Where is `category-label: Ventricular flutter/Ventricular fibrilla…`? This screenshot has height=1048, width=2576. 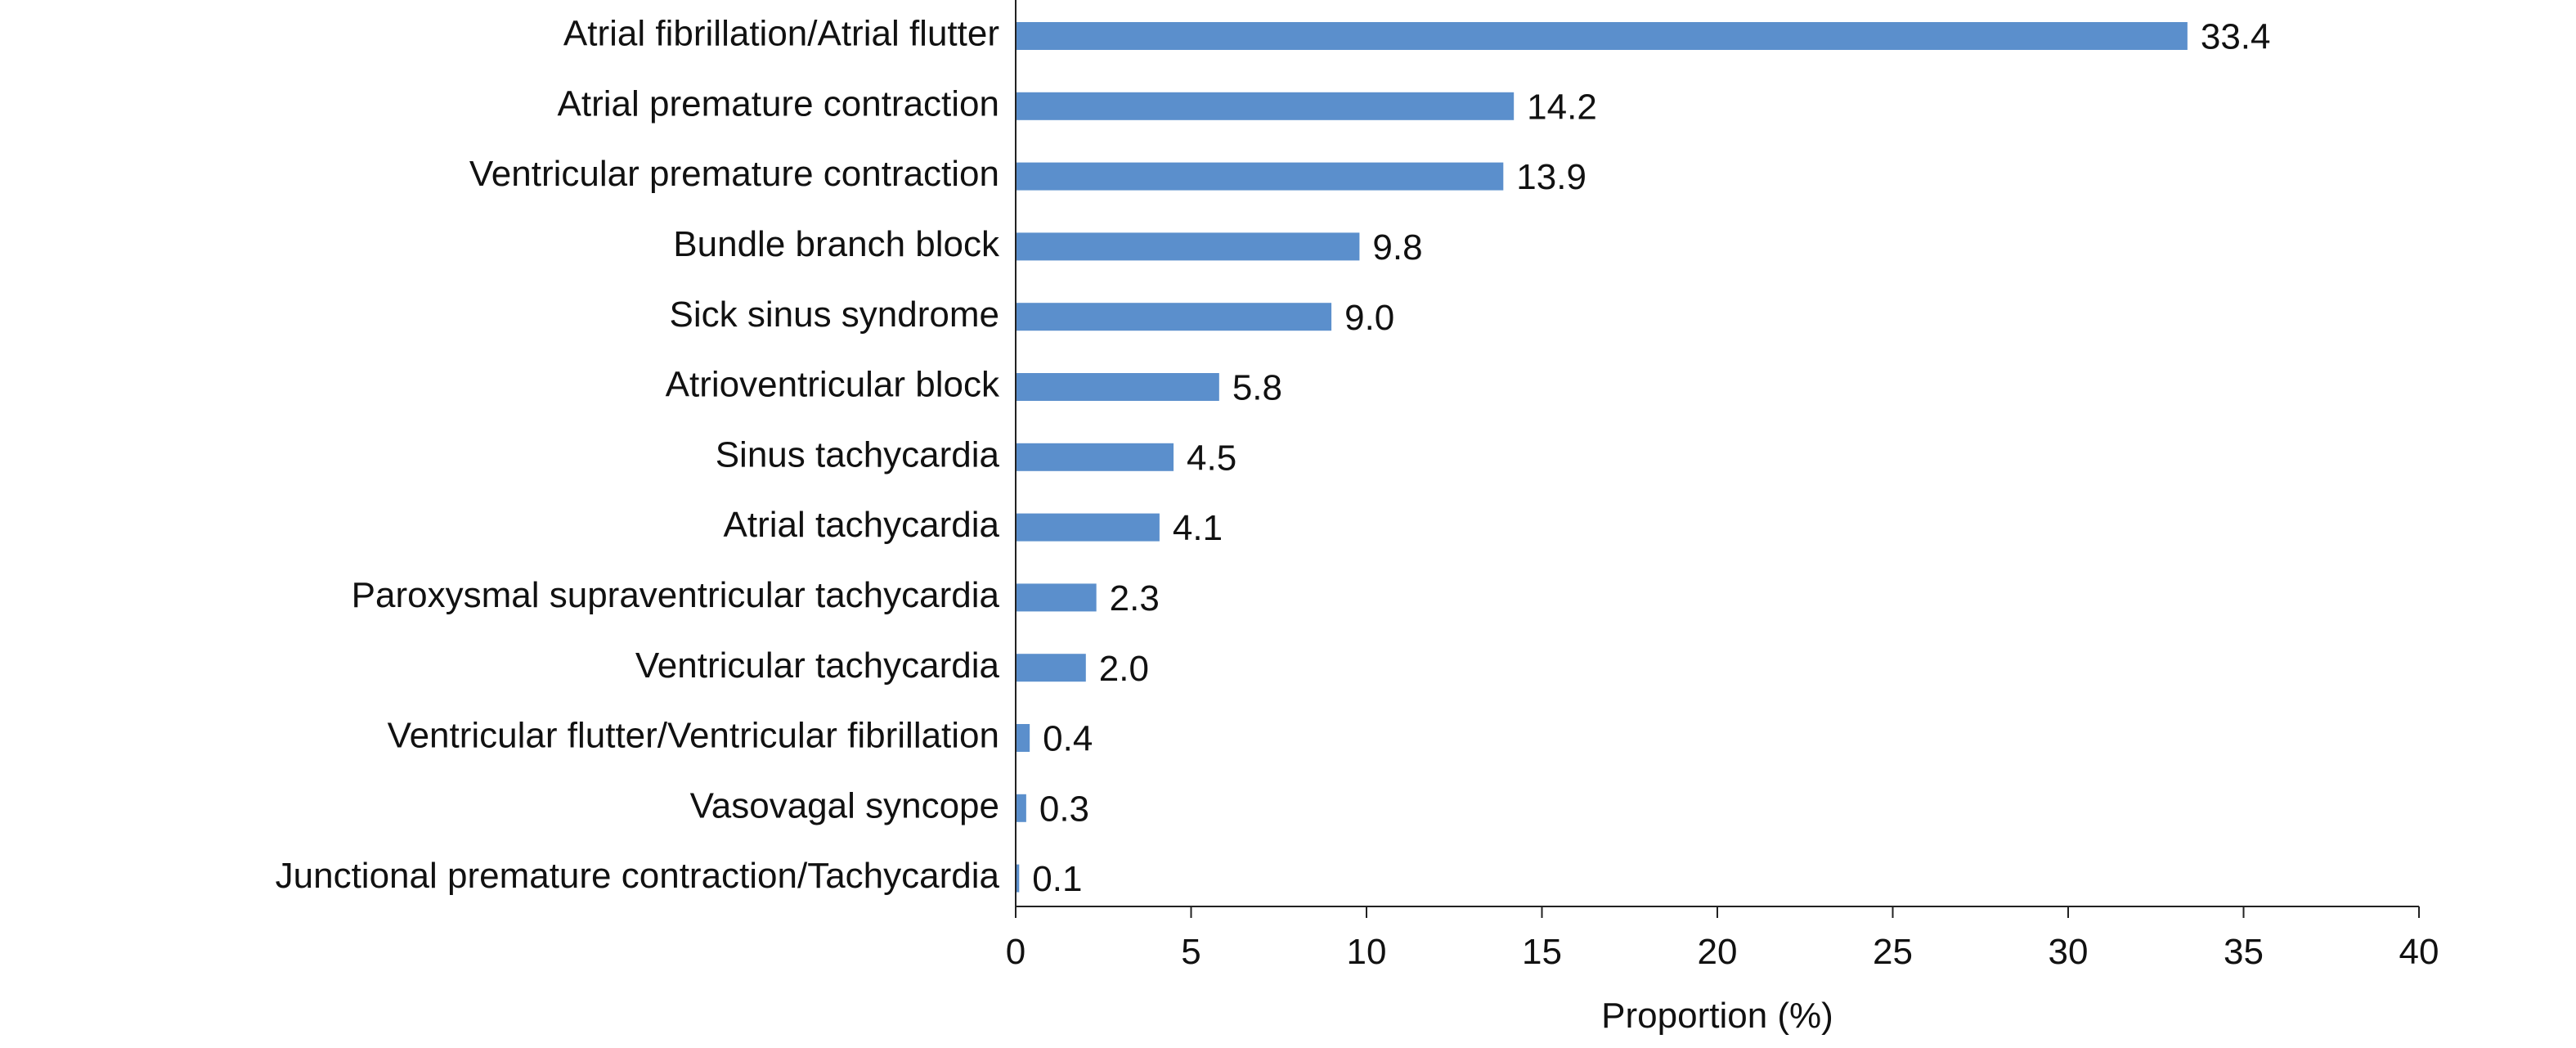 category-label: Ventricular flutter/Ventricular fibrilla… is located at coordinates (694, 736).